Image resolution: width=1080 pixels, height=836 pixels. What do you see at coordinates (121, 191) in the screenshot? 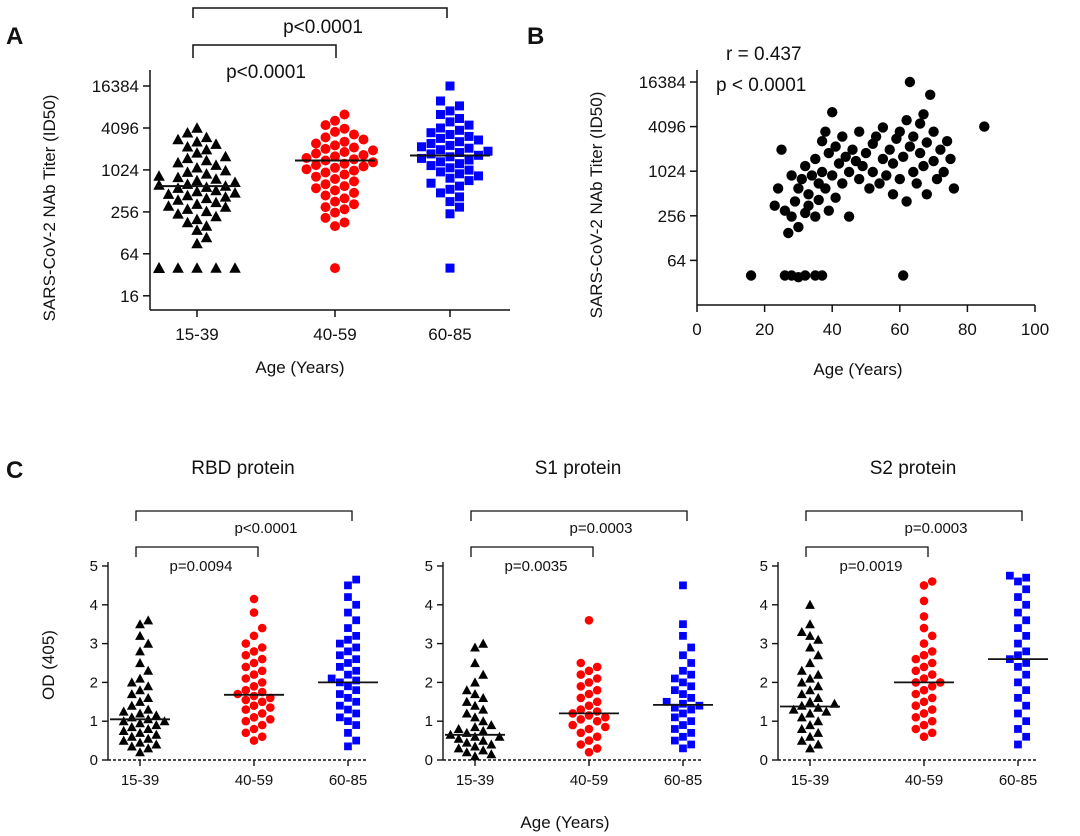
I see `panel-a-y-ticks: 16384 4096 1024 256 64 16` at bounding box center [121, 191].